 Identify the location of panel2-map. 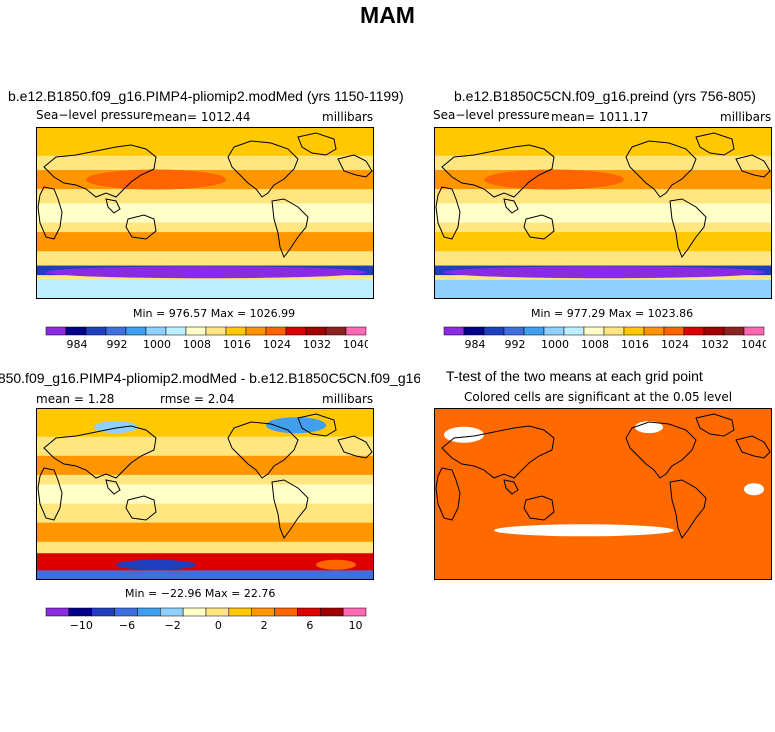
(603, 213).